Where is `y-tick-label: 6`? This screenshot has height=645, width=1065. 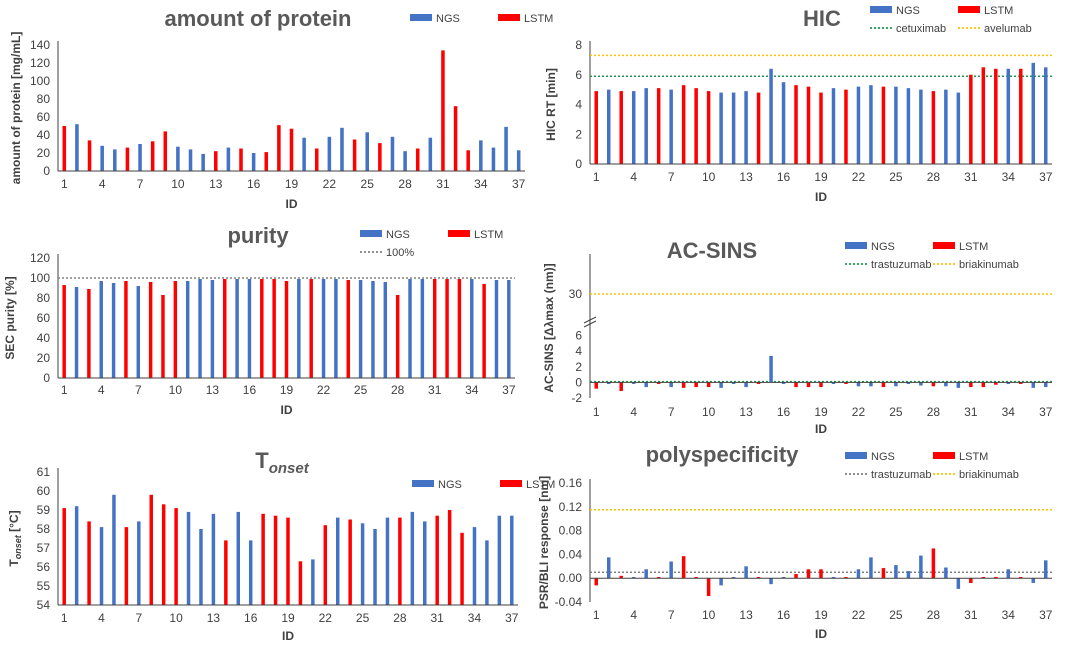 y-tick-label: 6 is located at coordinates (578, 336).